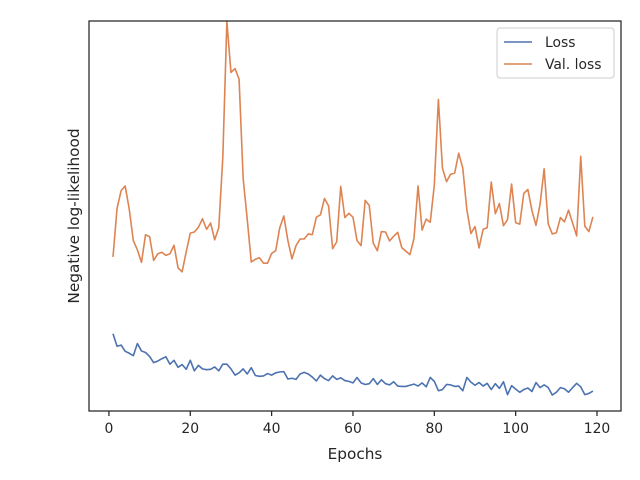 Image resolution: width=640 pixels, height=480 pixels. Describe the element at coordinates (560, 43) in the screenshot. I see `legend-label: Loss` at that location.